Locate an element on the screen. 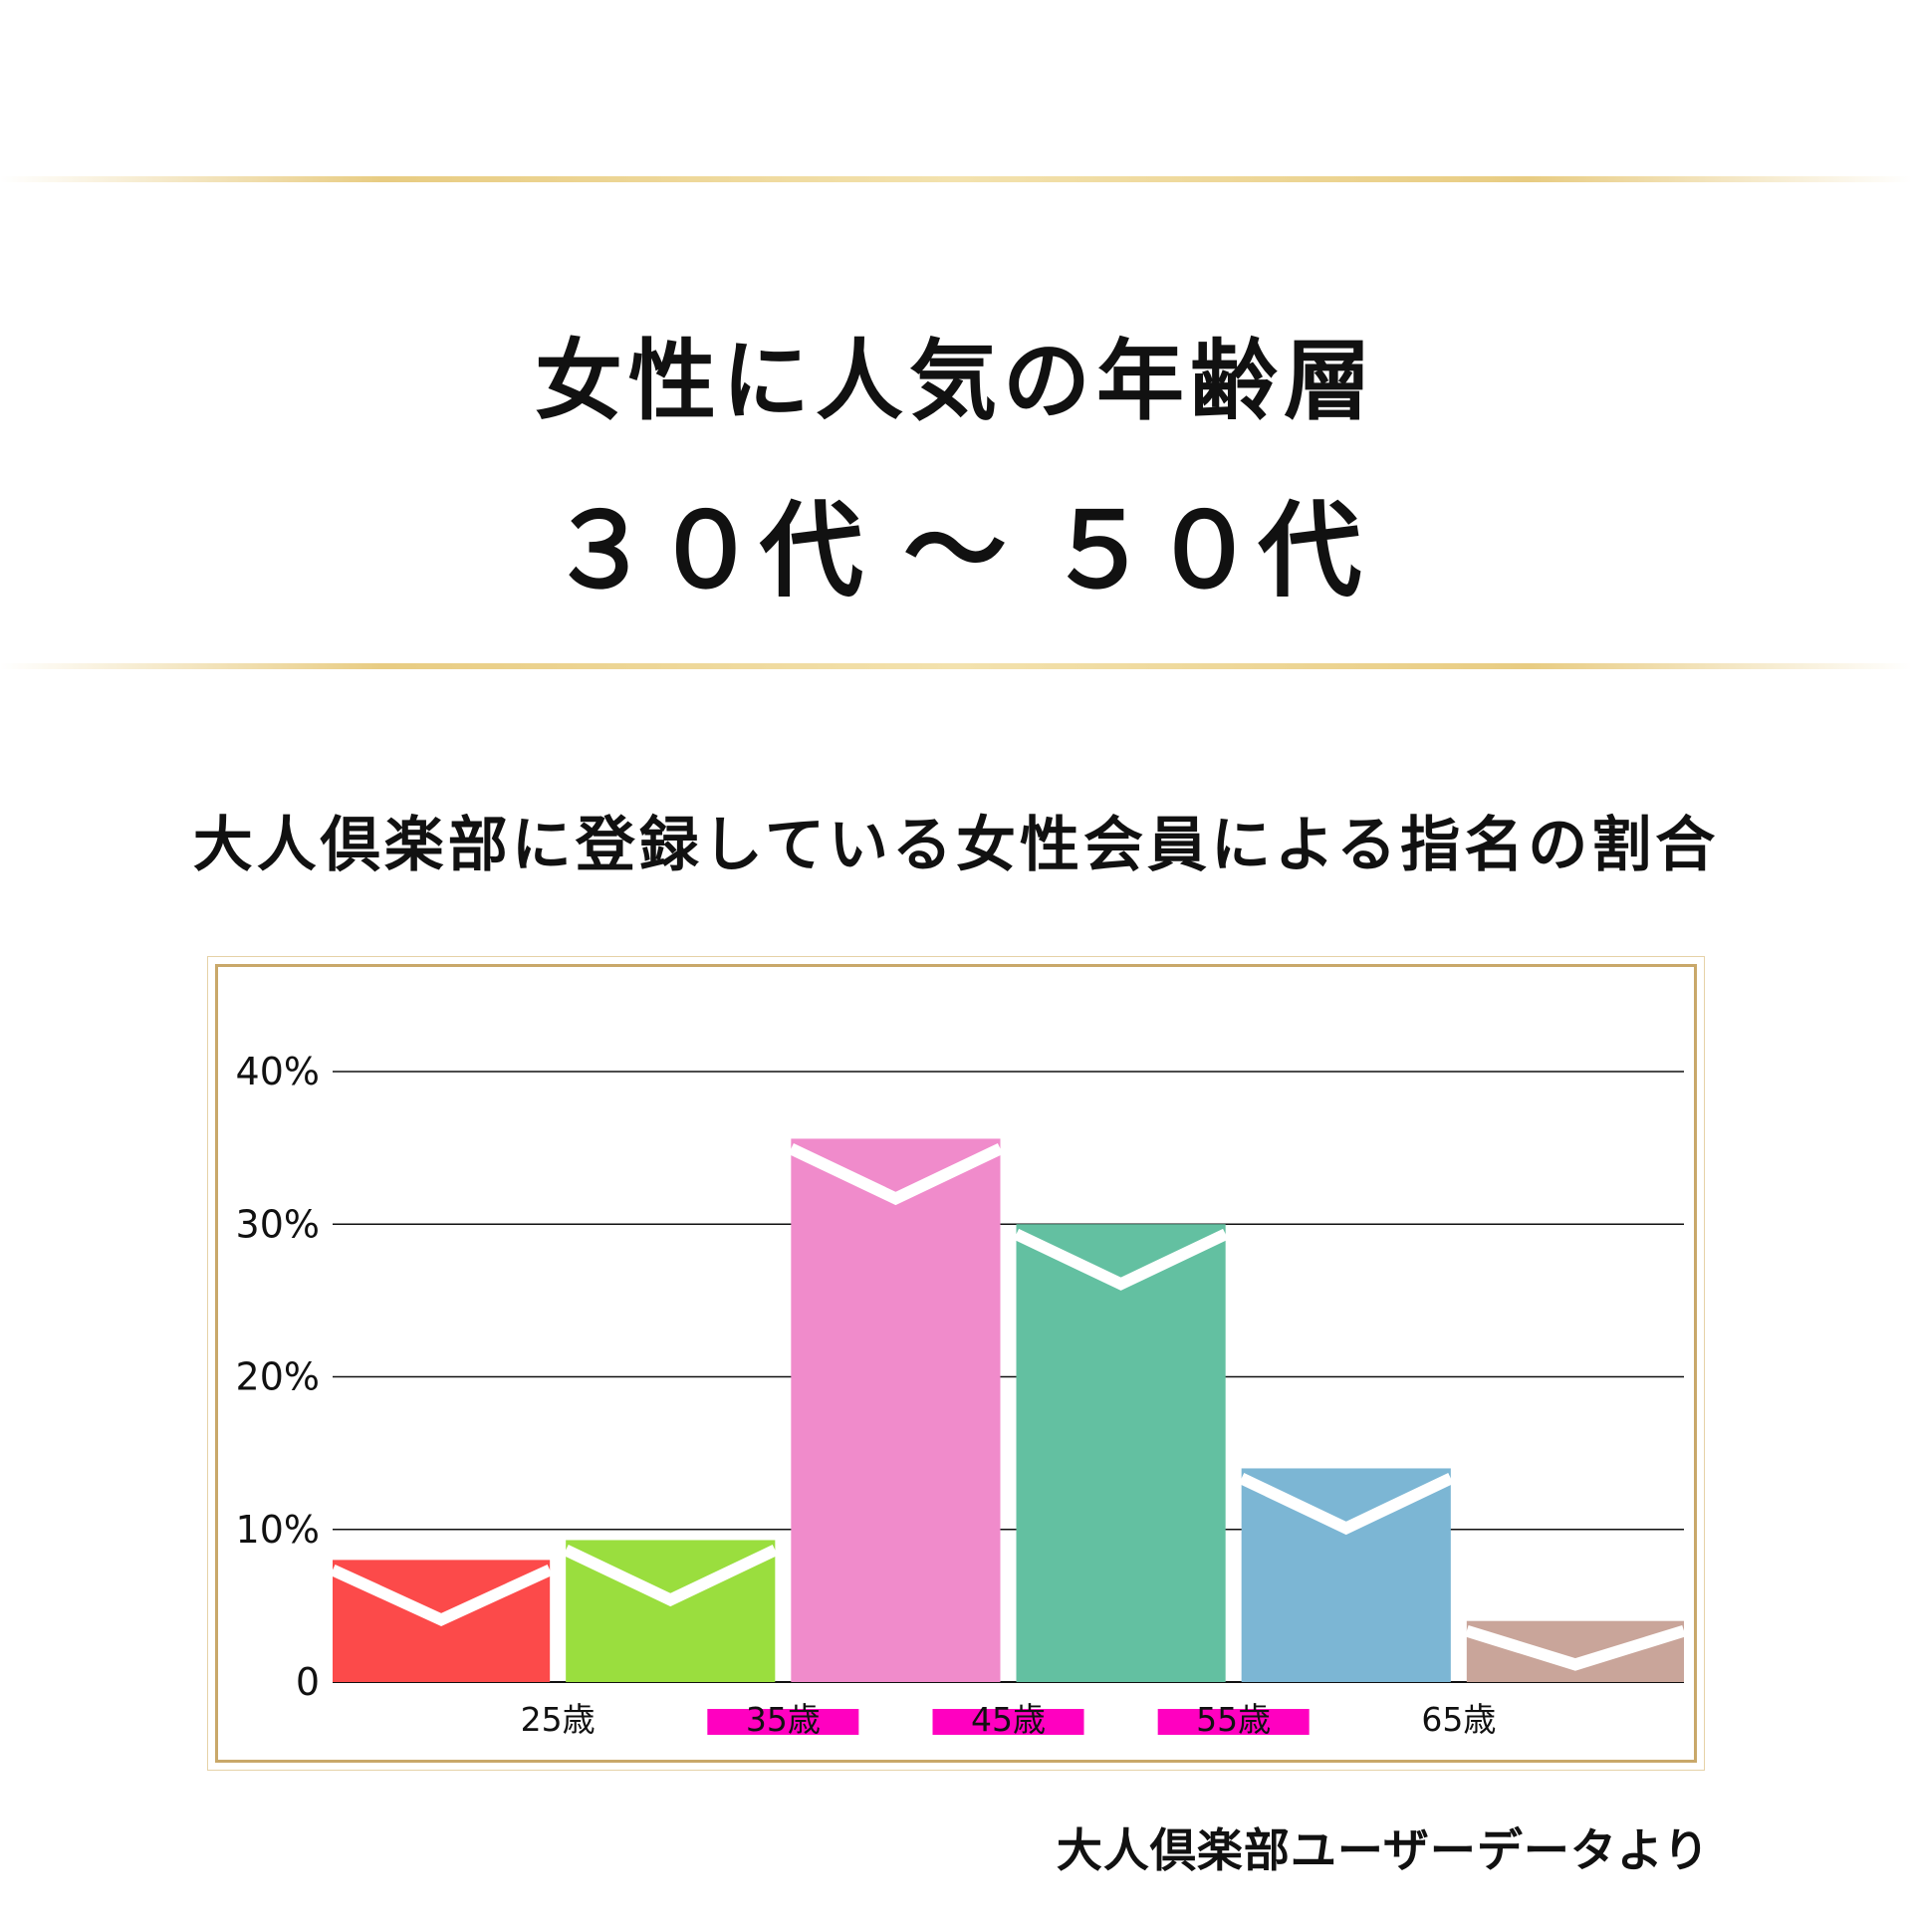 Image resolution: width=1912 pixels, height=1932 pixels. y-tick-labels: 0 10% 20% 30% 40% is located at coordinates (278, 1377).